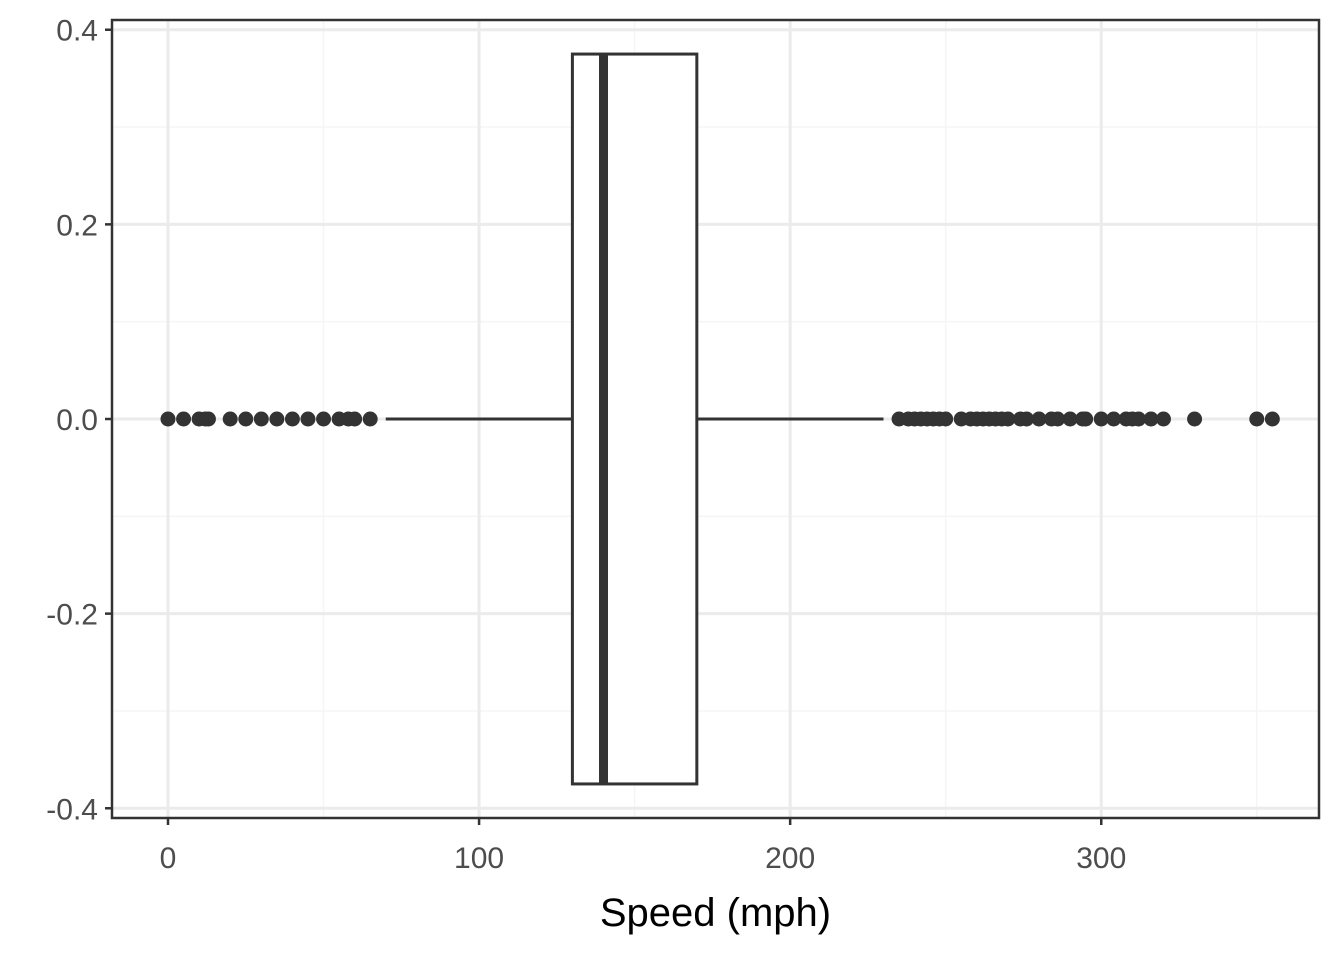 The width and height of the screenshot is (1344, 960). I want to click on x-tick-label: 200, so click(790, 858).